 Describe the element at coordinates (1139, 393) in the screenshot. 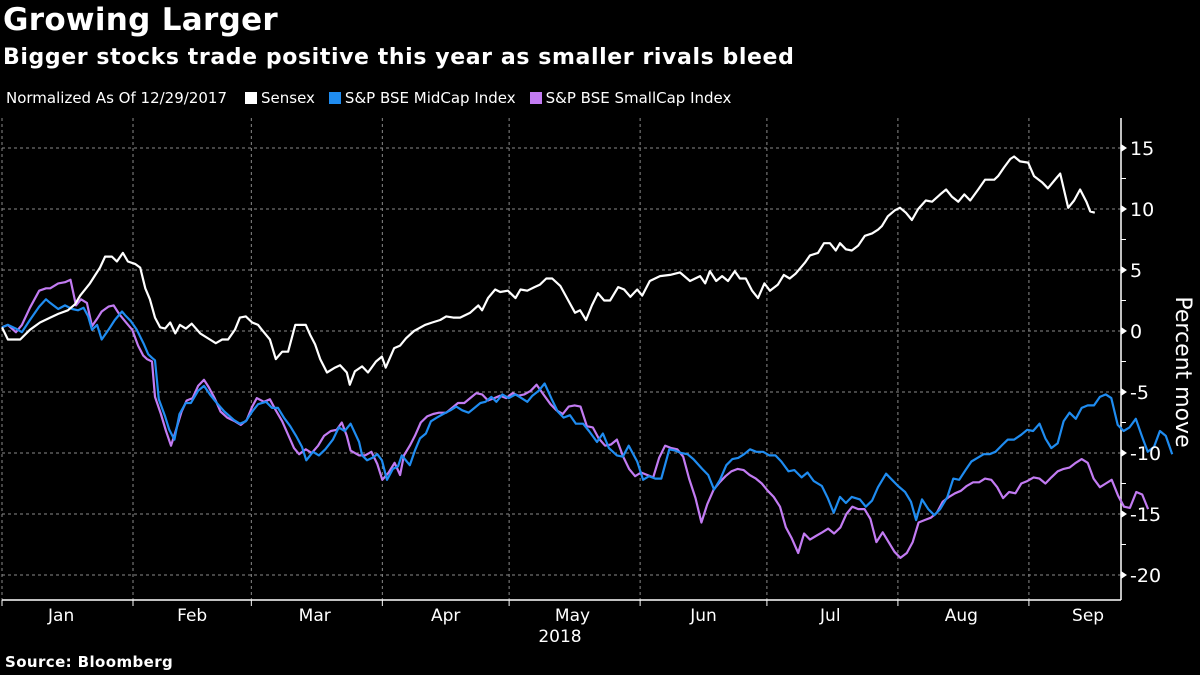

I see `y-tick-label: -5` at that location.